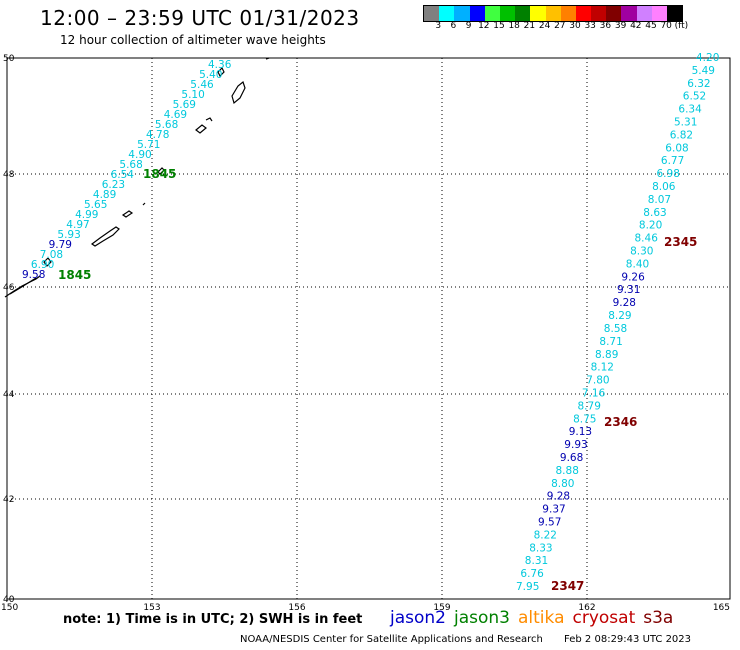 This screenshot has width=740, height=650. What do you see at coordinates (620, 422) in the screenshot?
I see `pass-time-label: 2346` at bounding box center [620, 422].